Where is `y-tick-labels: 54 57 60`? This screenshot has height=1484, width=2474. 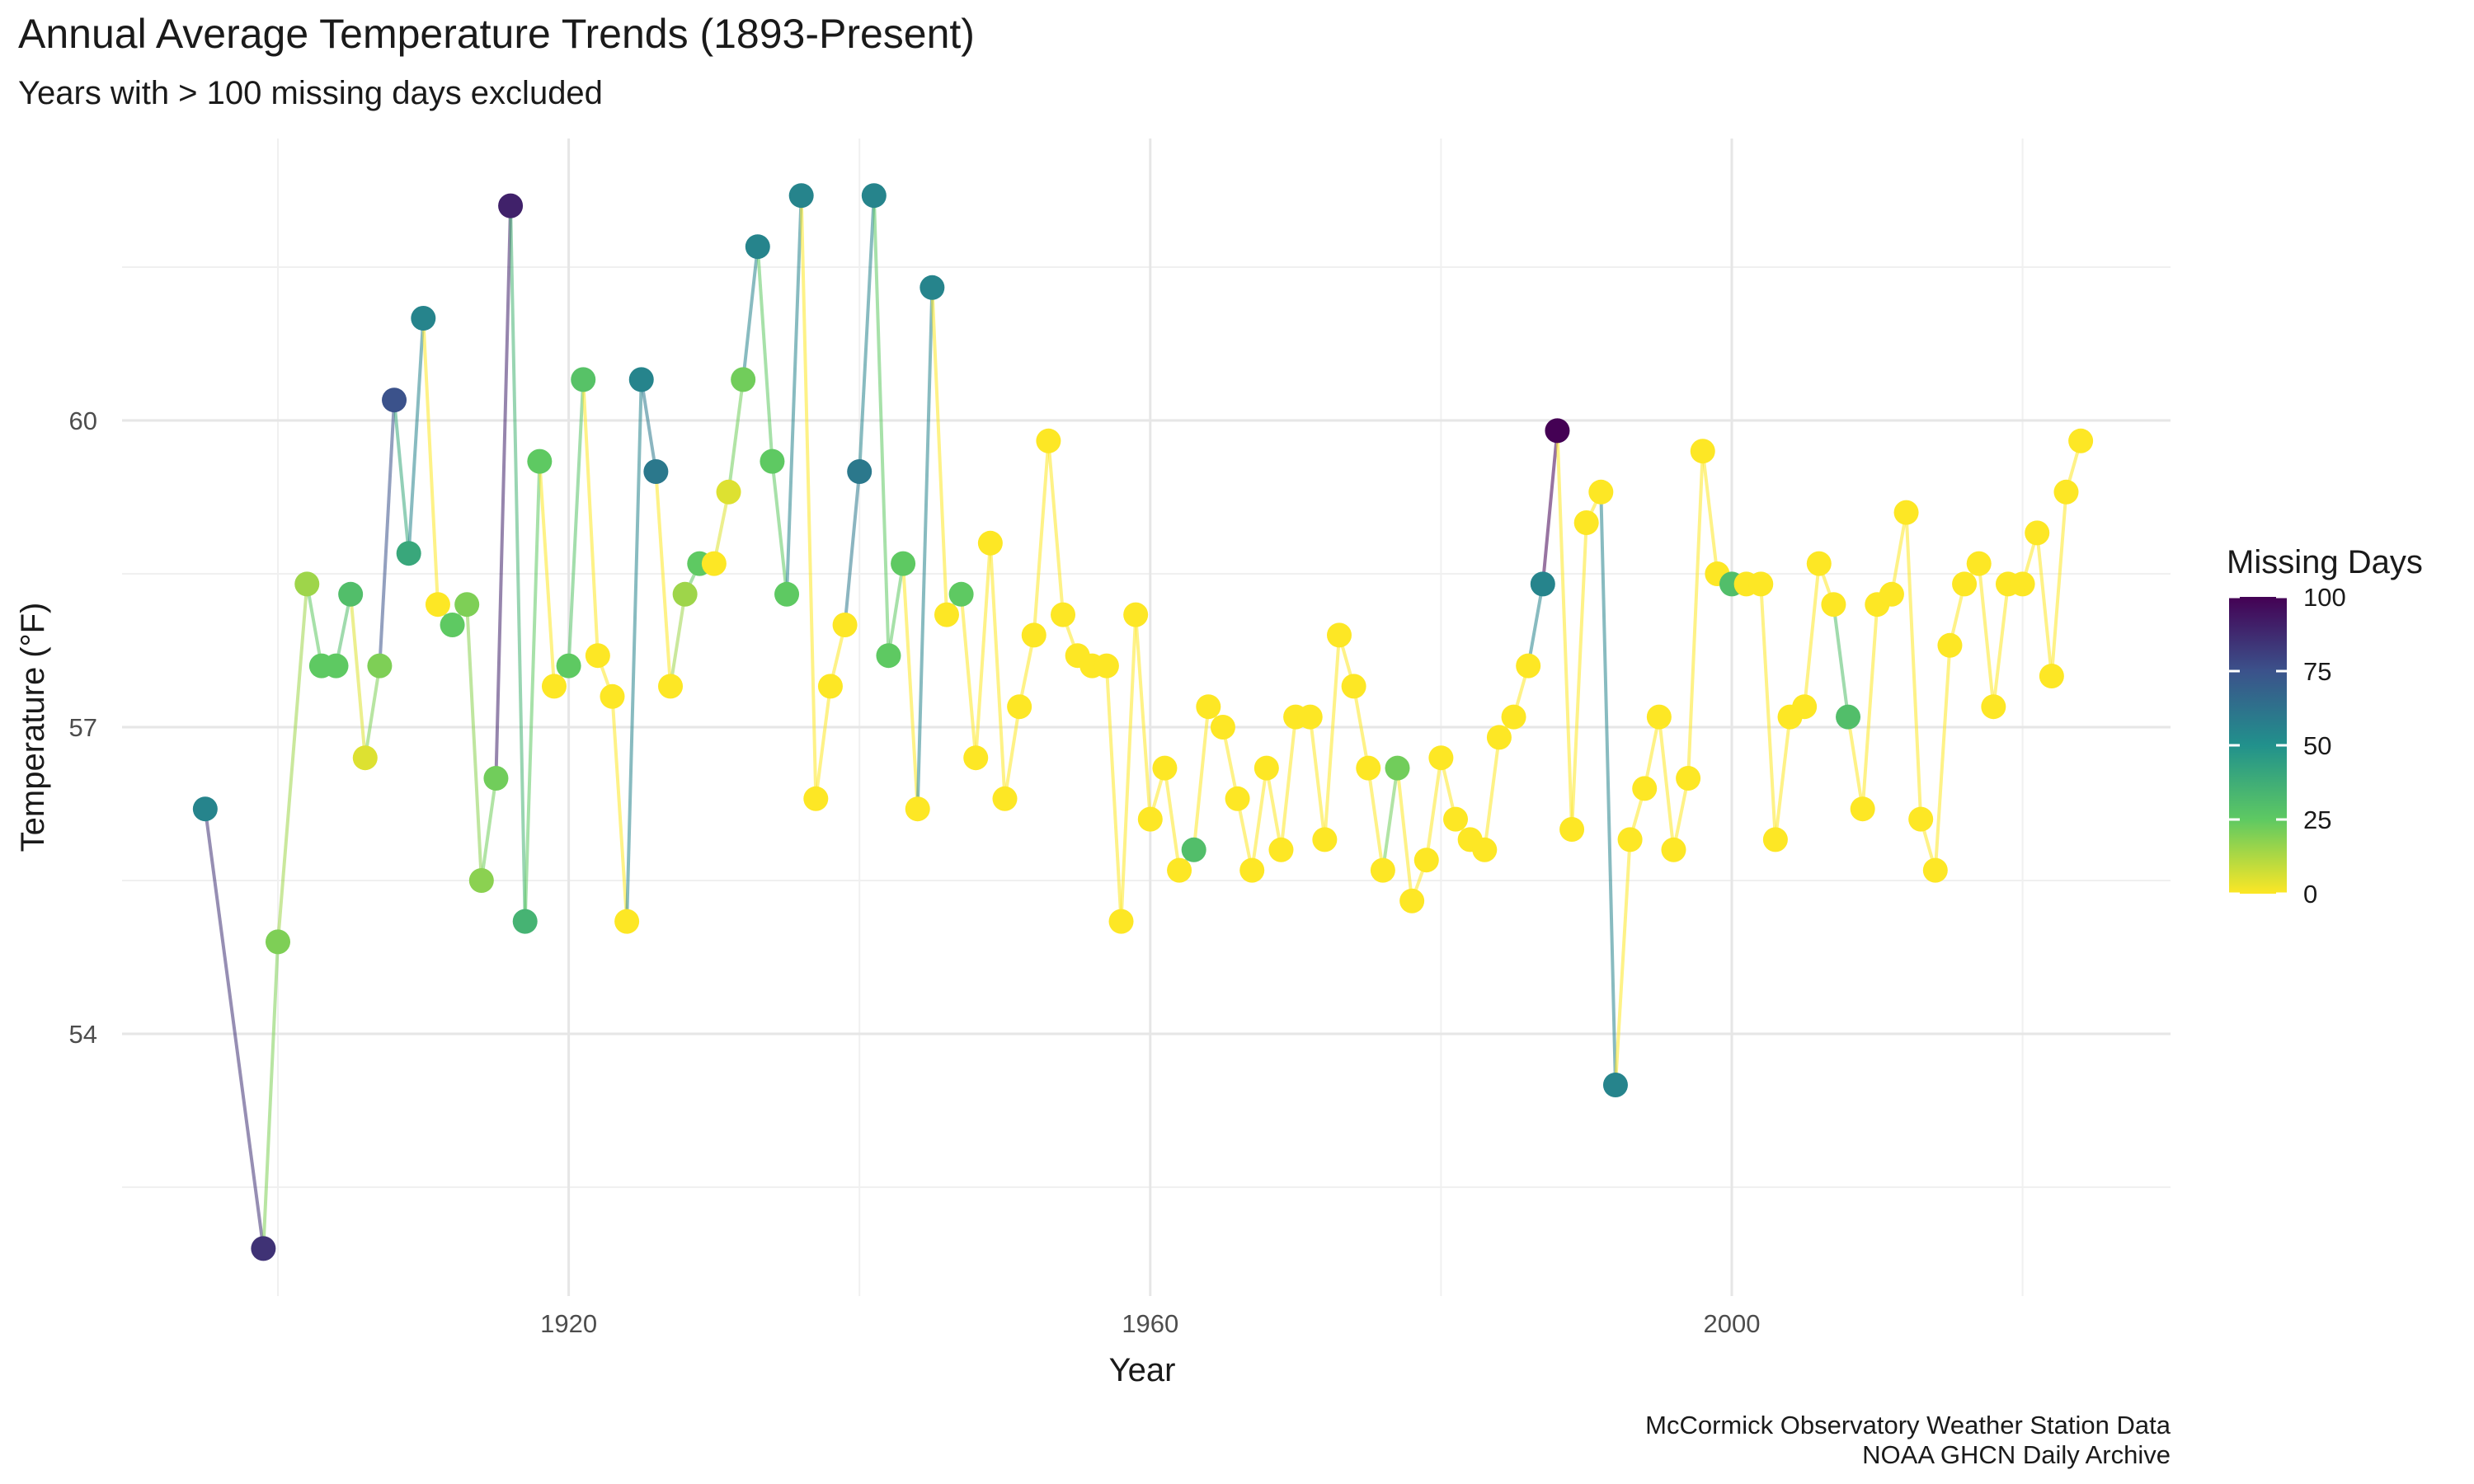 y-tick-labels: 54 57 60 is located at coordinates (83, 727).